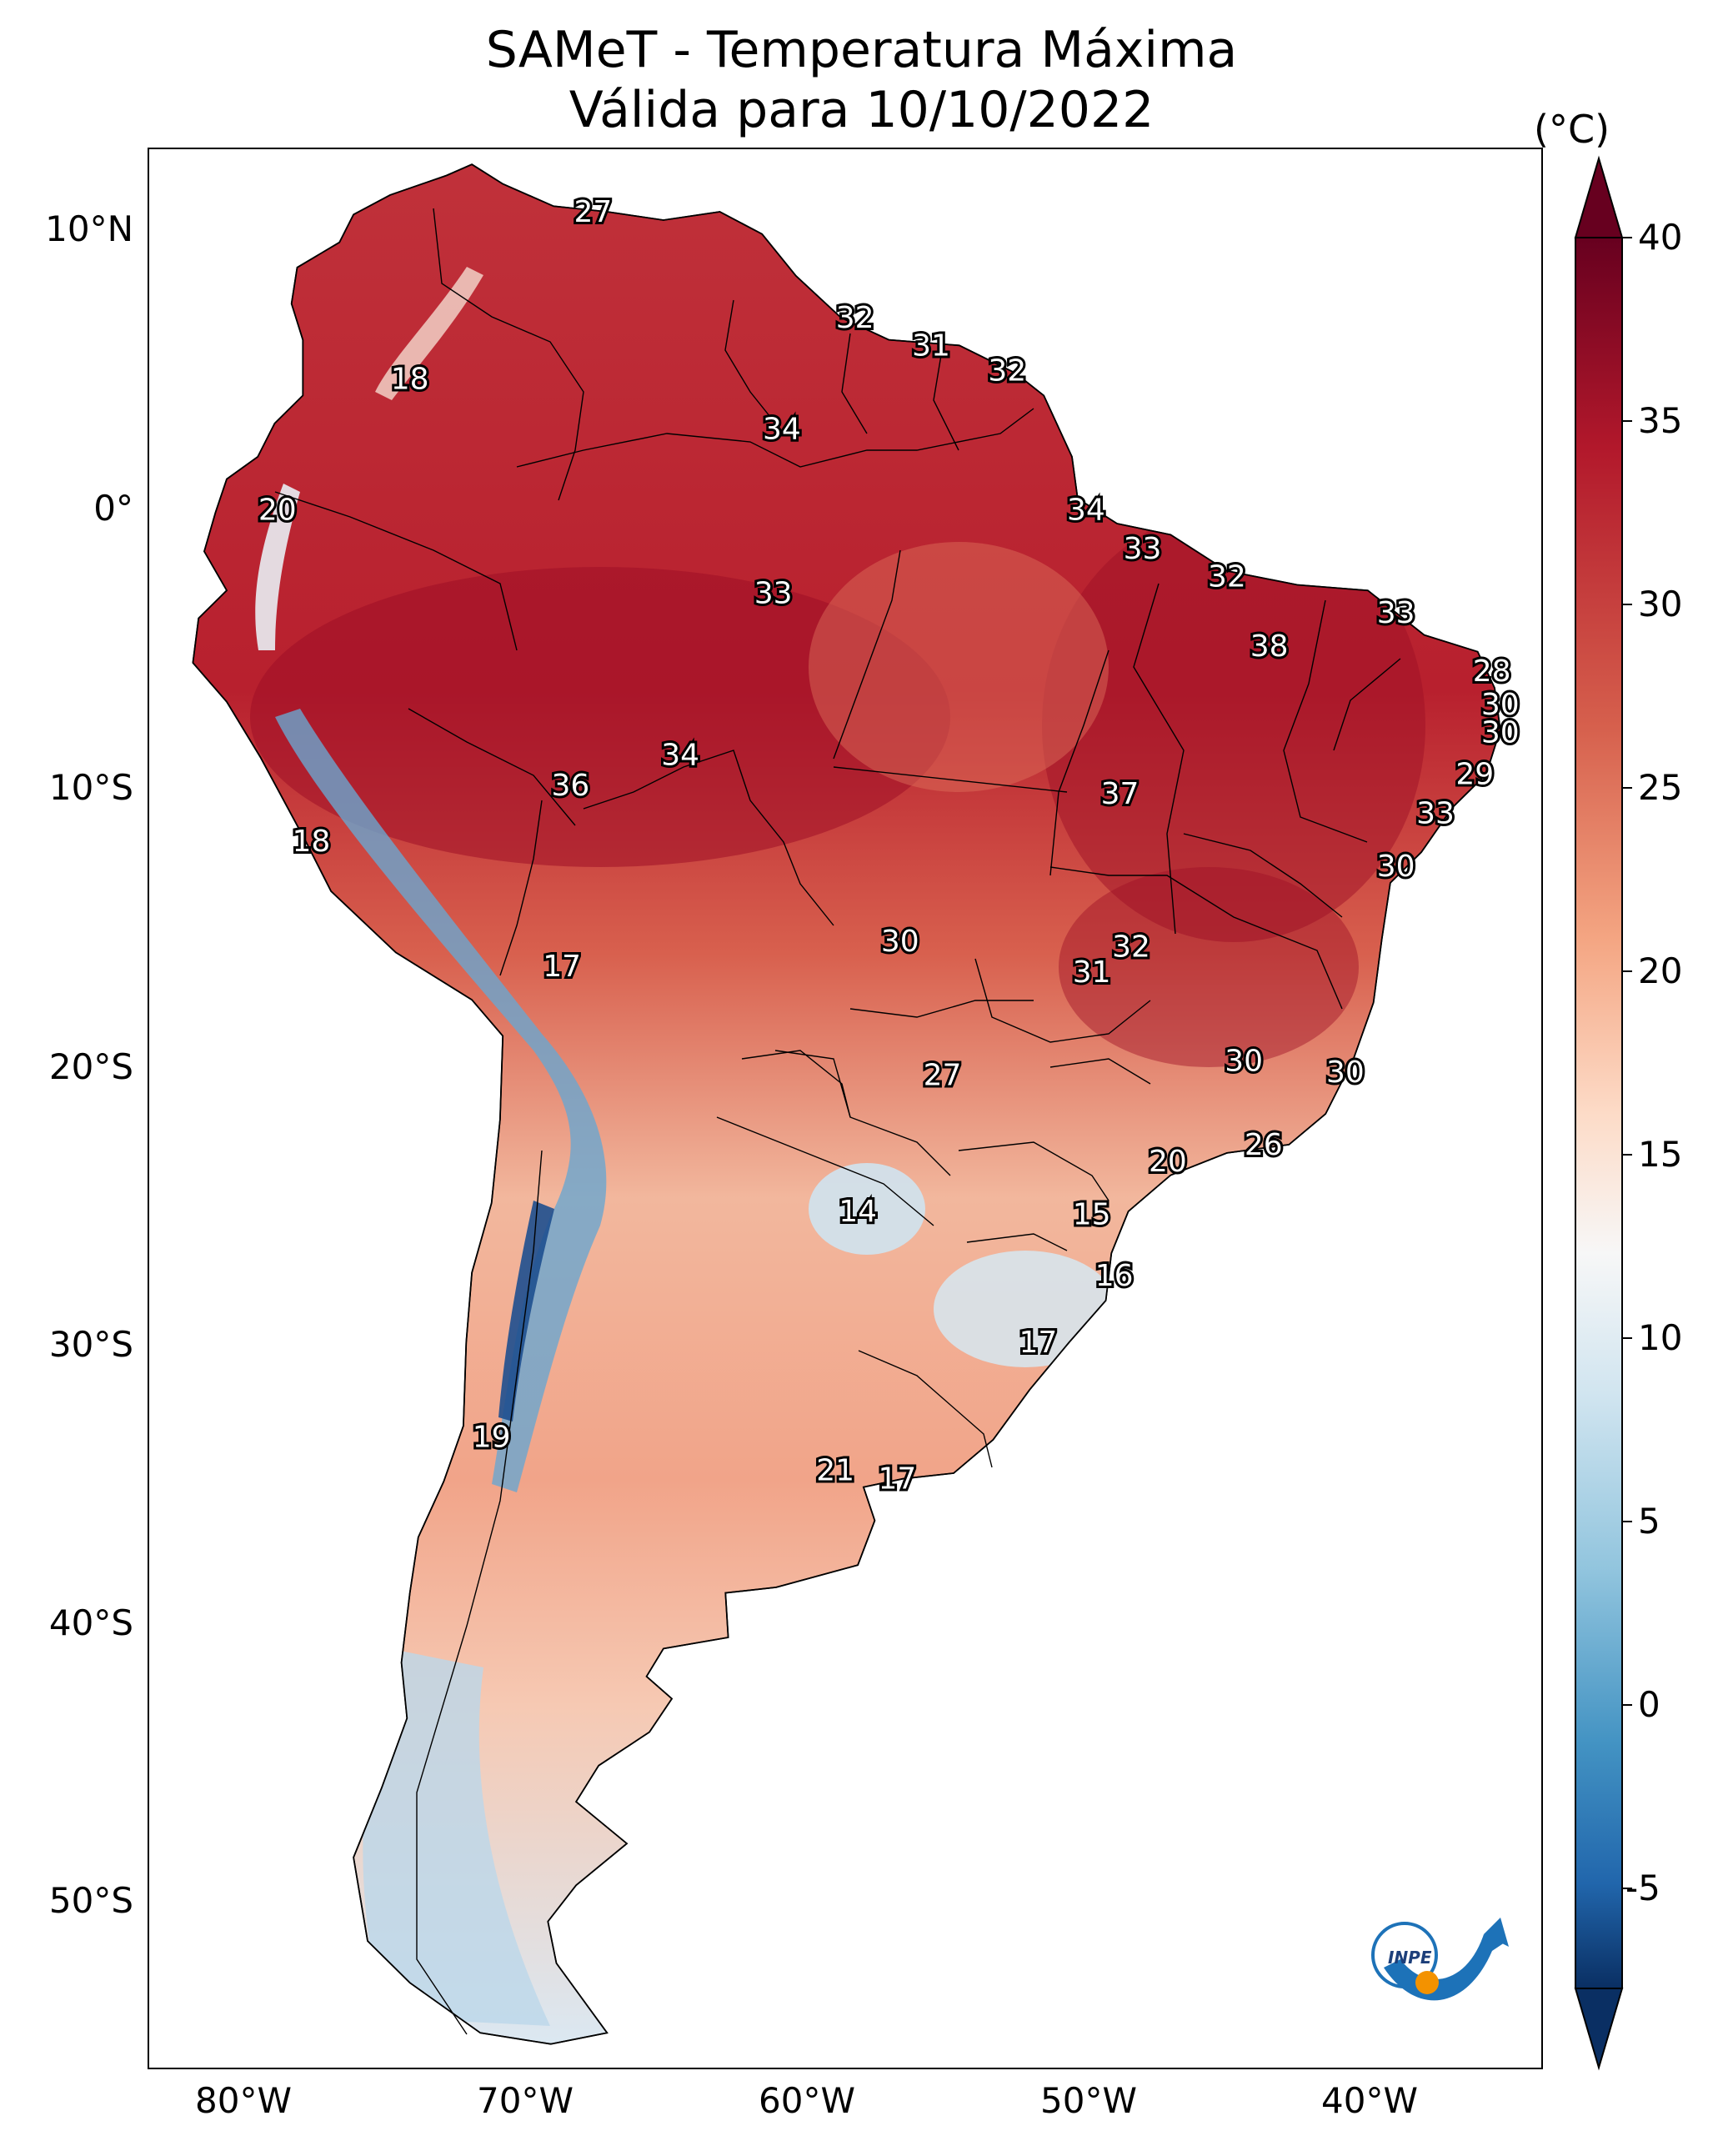 The image size is (1723, 2156). What do you see at coordinates (1649, 1522) in the screenshot?
I see `colorbar-tick-5: 5` at bounding box center [1649, 1522].